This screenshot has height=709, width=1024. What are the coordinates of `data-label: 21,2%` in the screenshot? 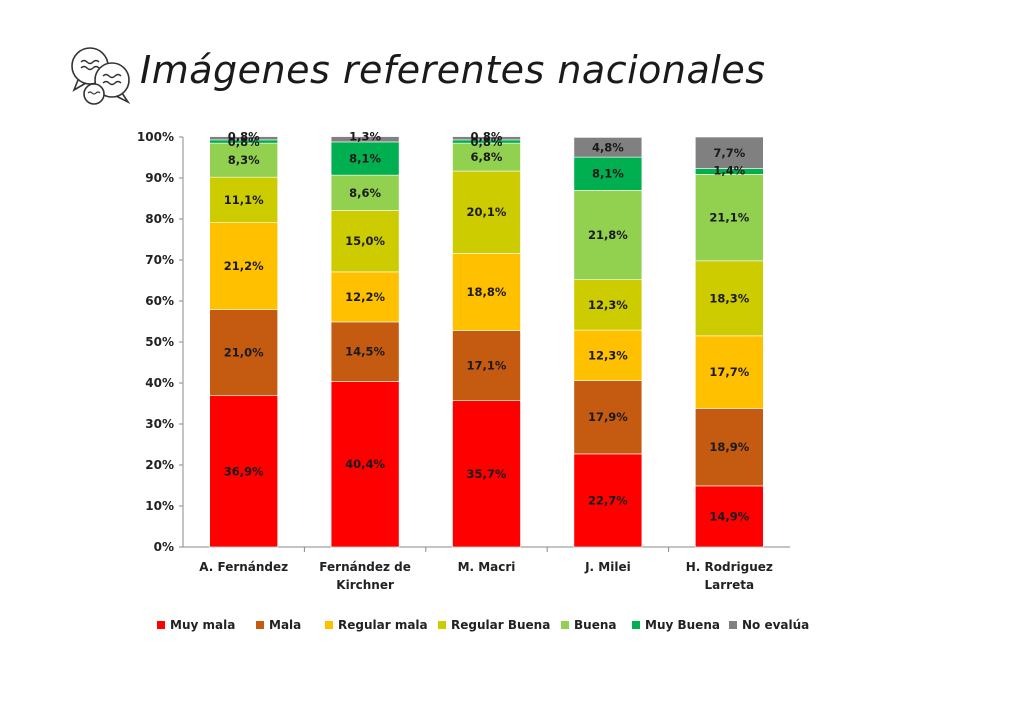 It's located at (244, 266).